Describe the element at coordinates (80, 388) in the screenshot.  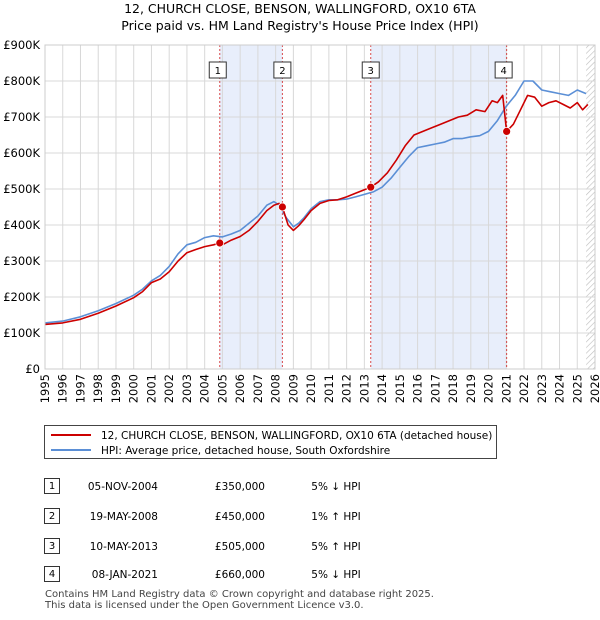
I see `x-tick-label: 1997` at that location.